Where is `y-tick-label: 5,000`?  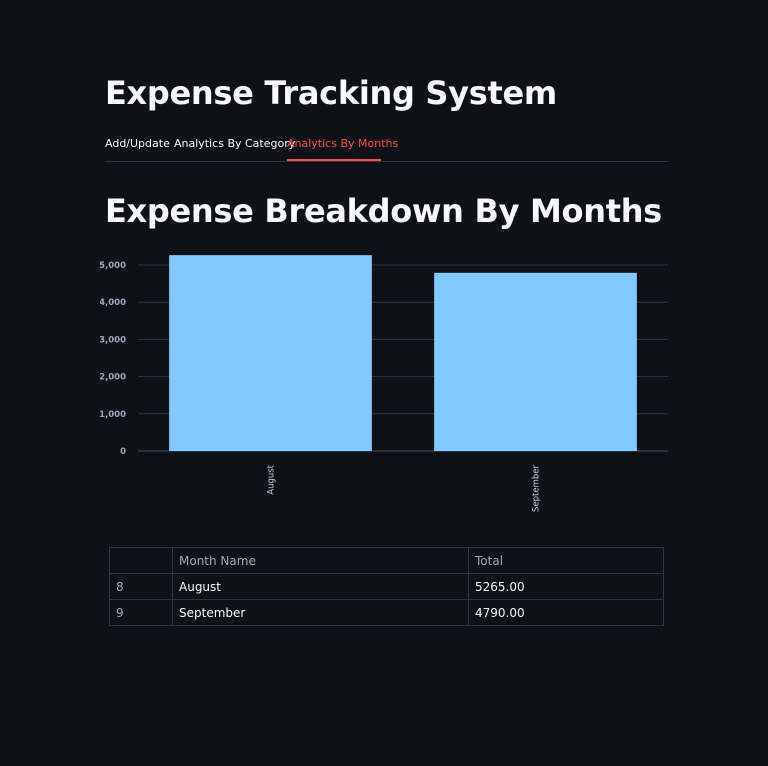 y-tick-label: 5,000 is located at coordinates (113, 266).